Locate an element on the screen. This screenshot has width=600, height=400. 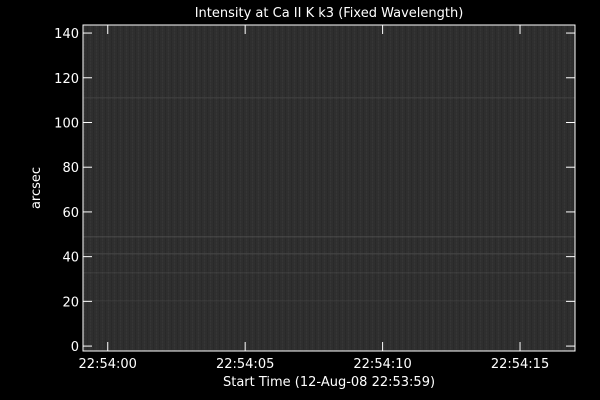
x-axis-label: Start Time (12-Aug-08 22:53:59) is located at coordinates (329, 382).